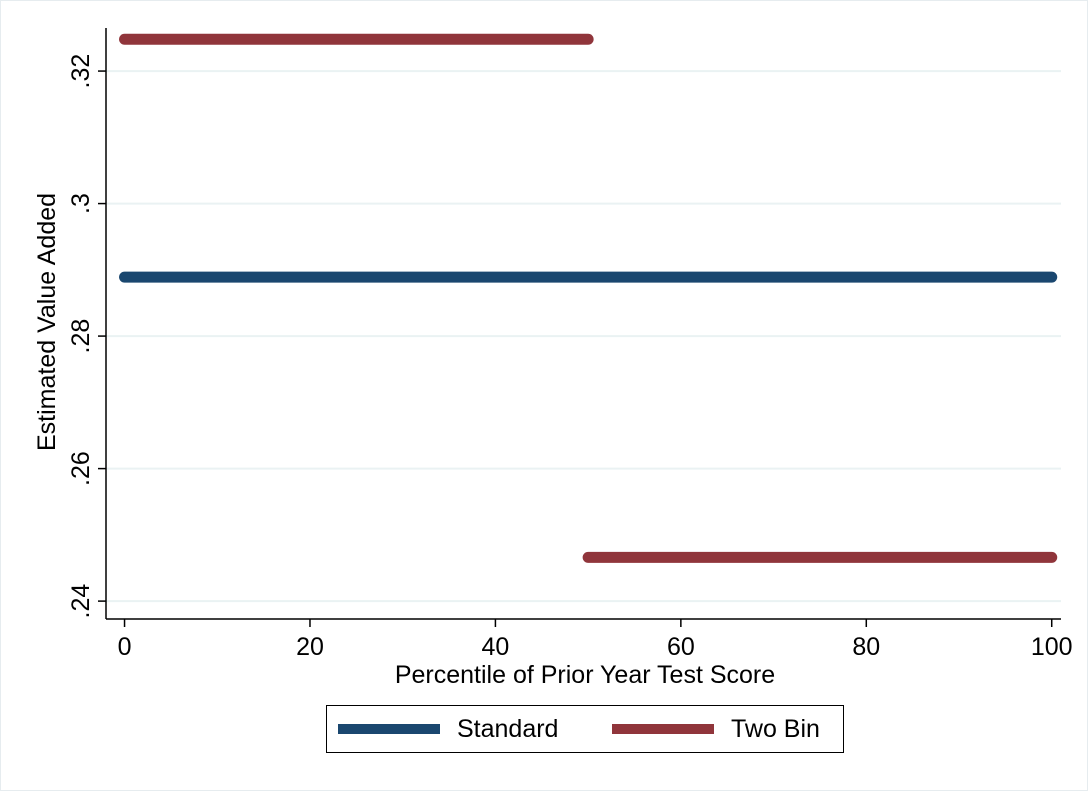 Image resolution: width=1090 pixels, height=793 pixels. What do you see at coordinates (81, 336) in the screenshot?
I see `y-tick-label-2: .28` at bounding box center [81, 336].